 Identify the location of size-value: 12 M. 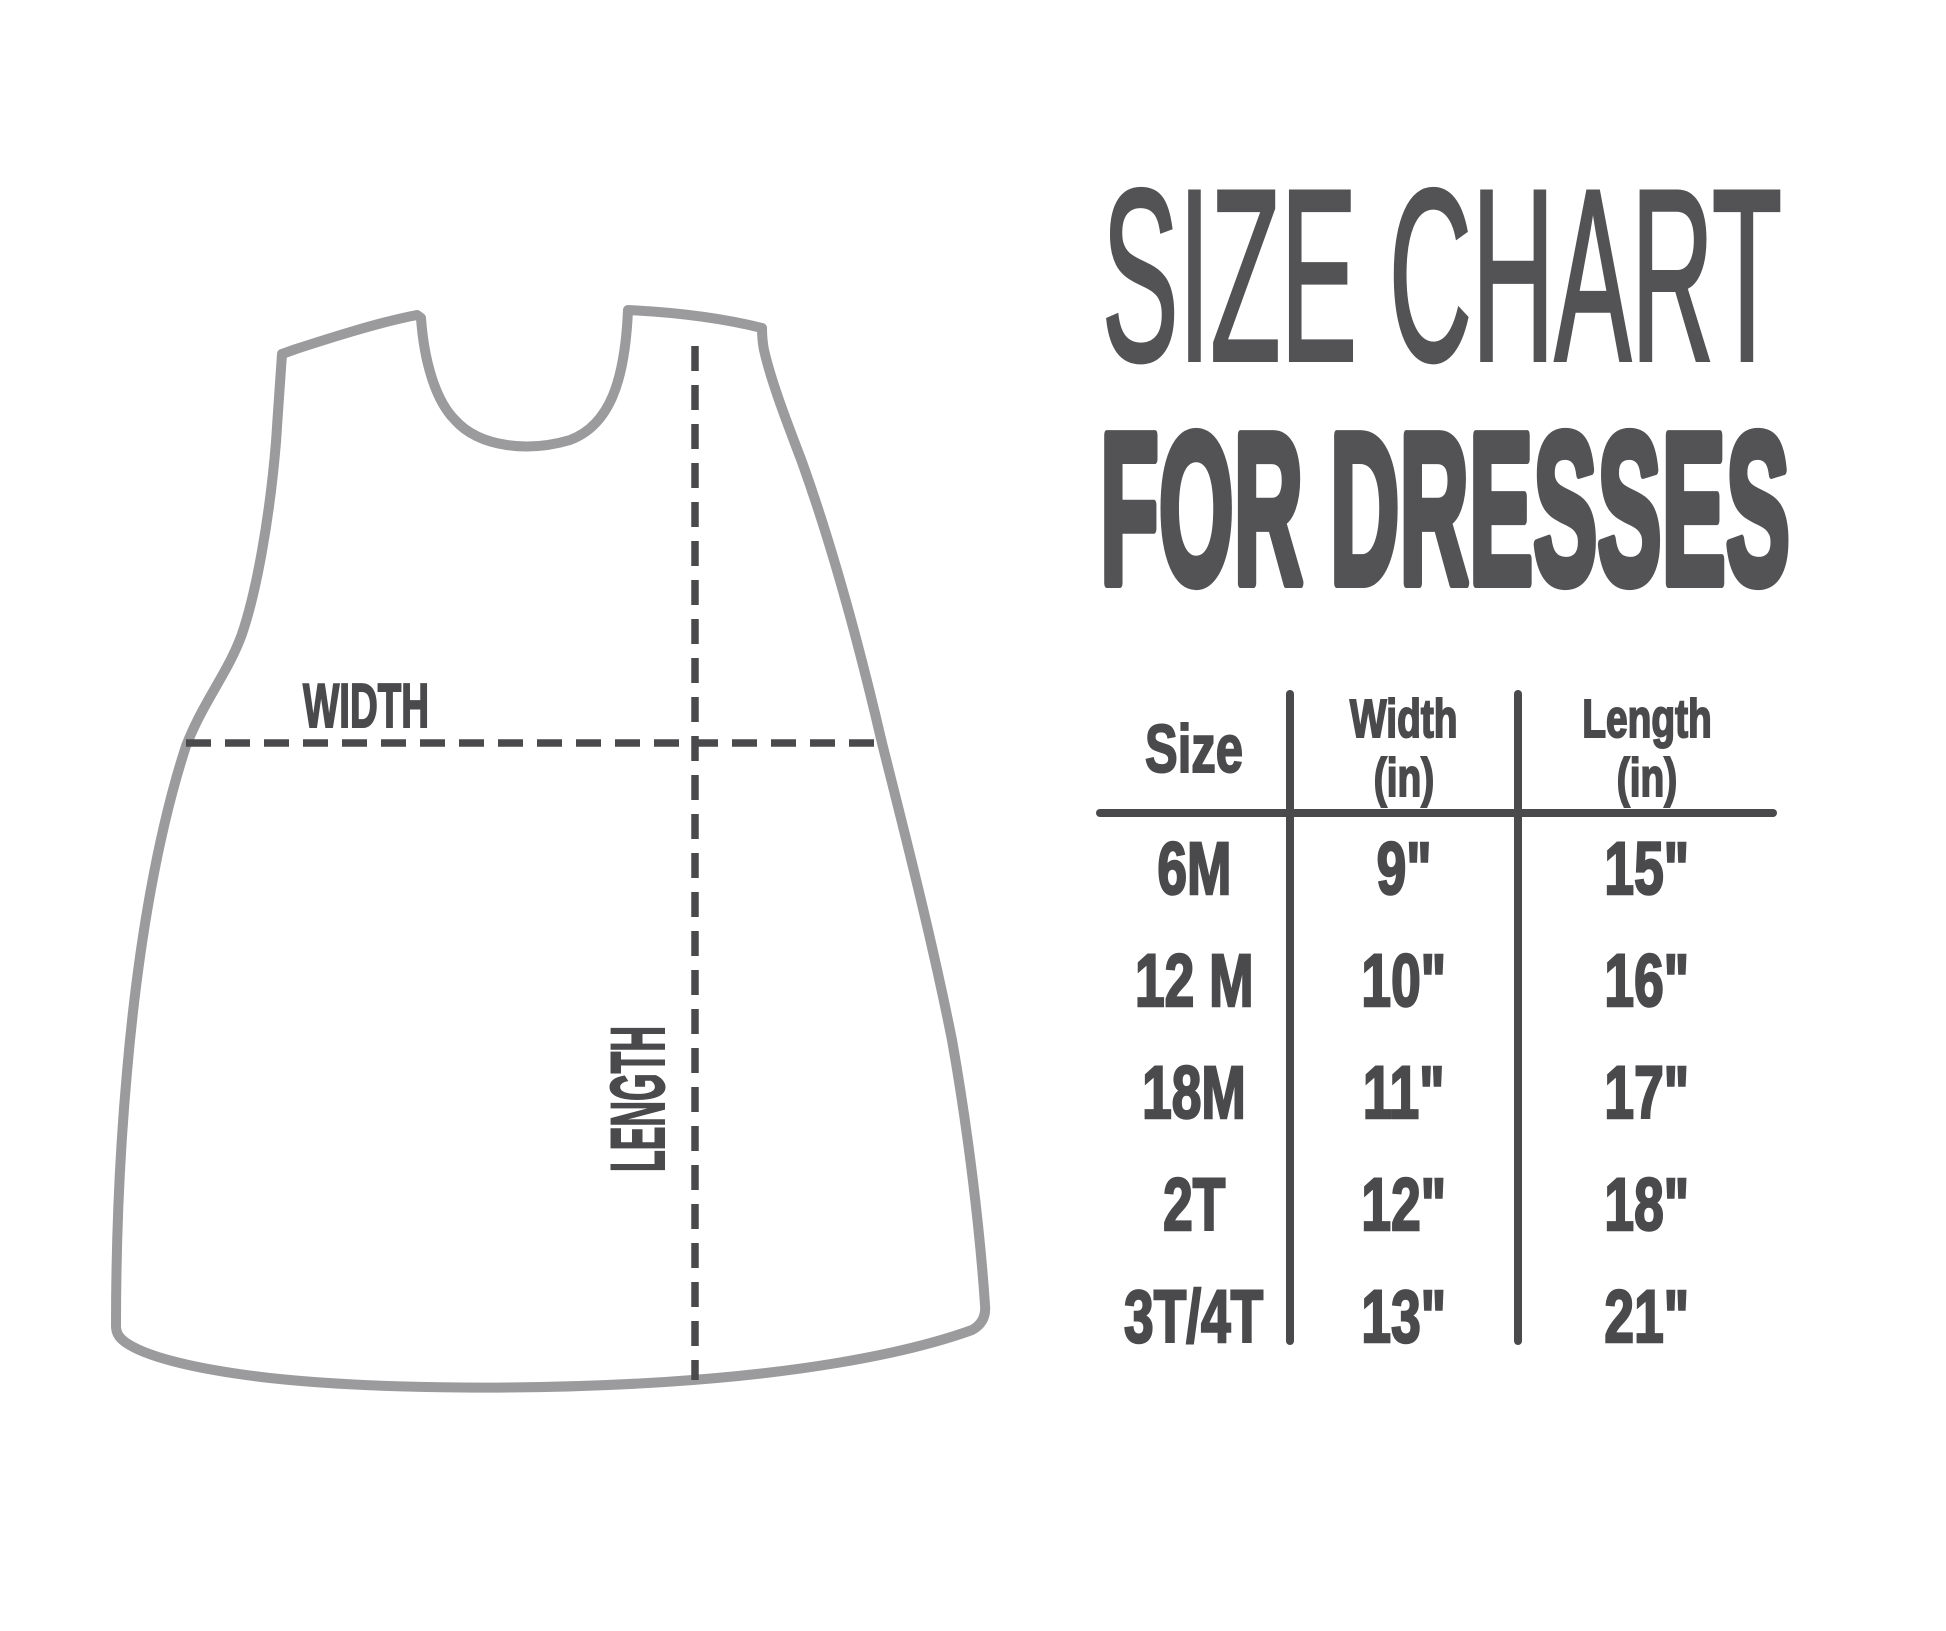
(1194, 980).